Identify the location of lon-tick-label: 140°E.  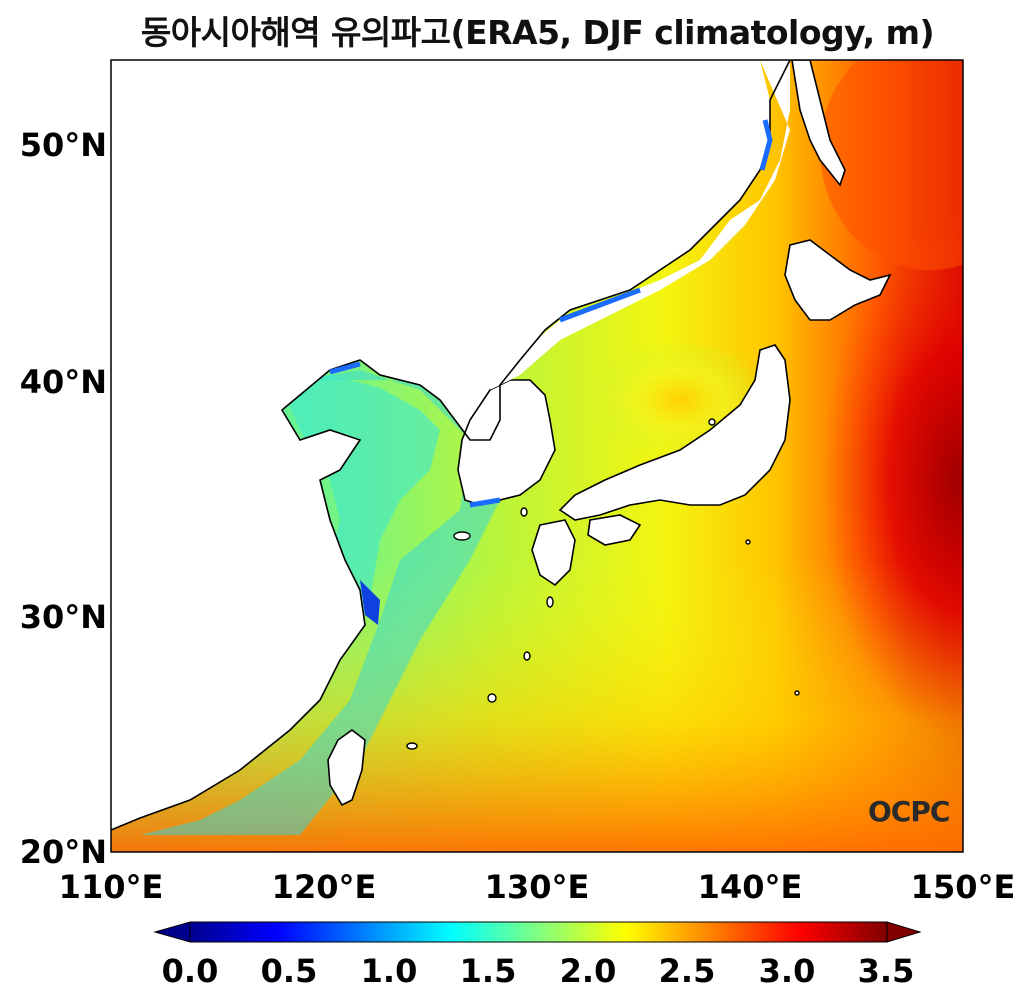
(750, 887).